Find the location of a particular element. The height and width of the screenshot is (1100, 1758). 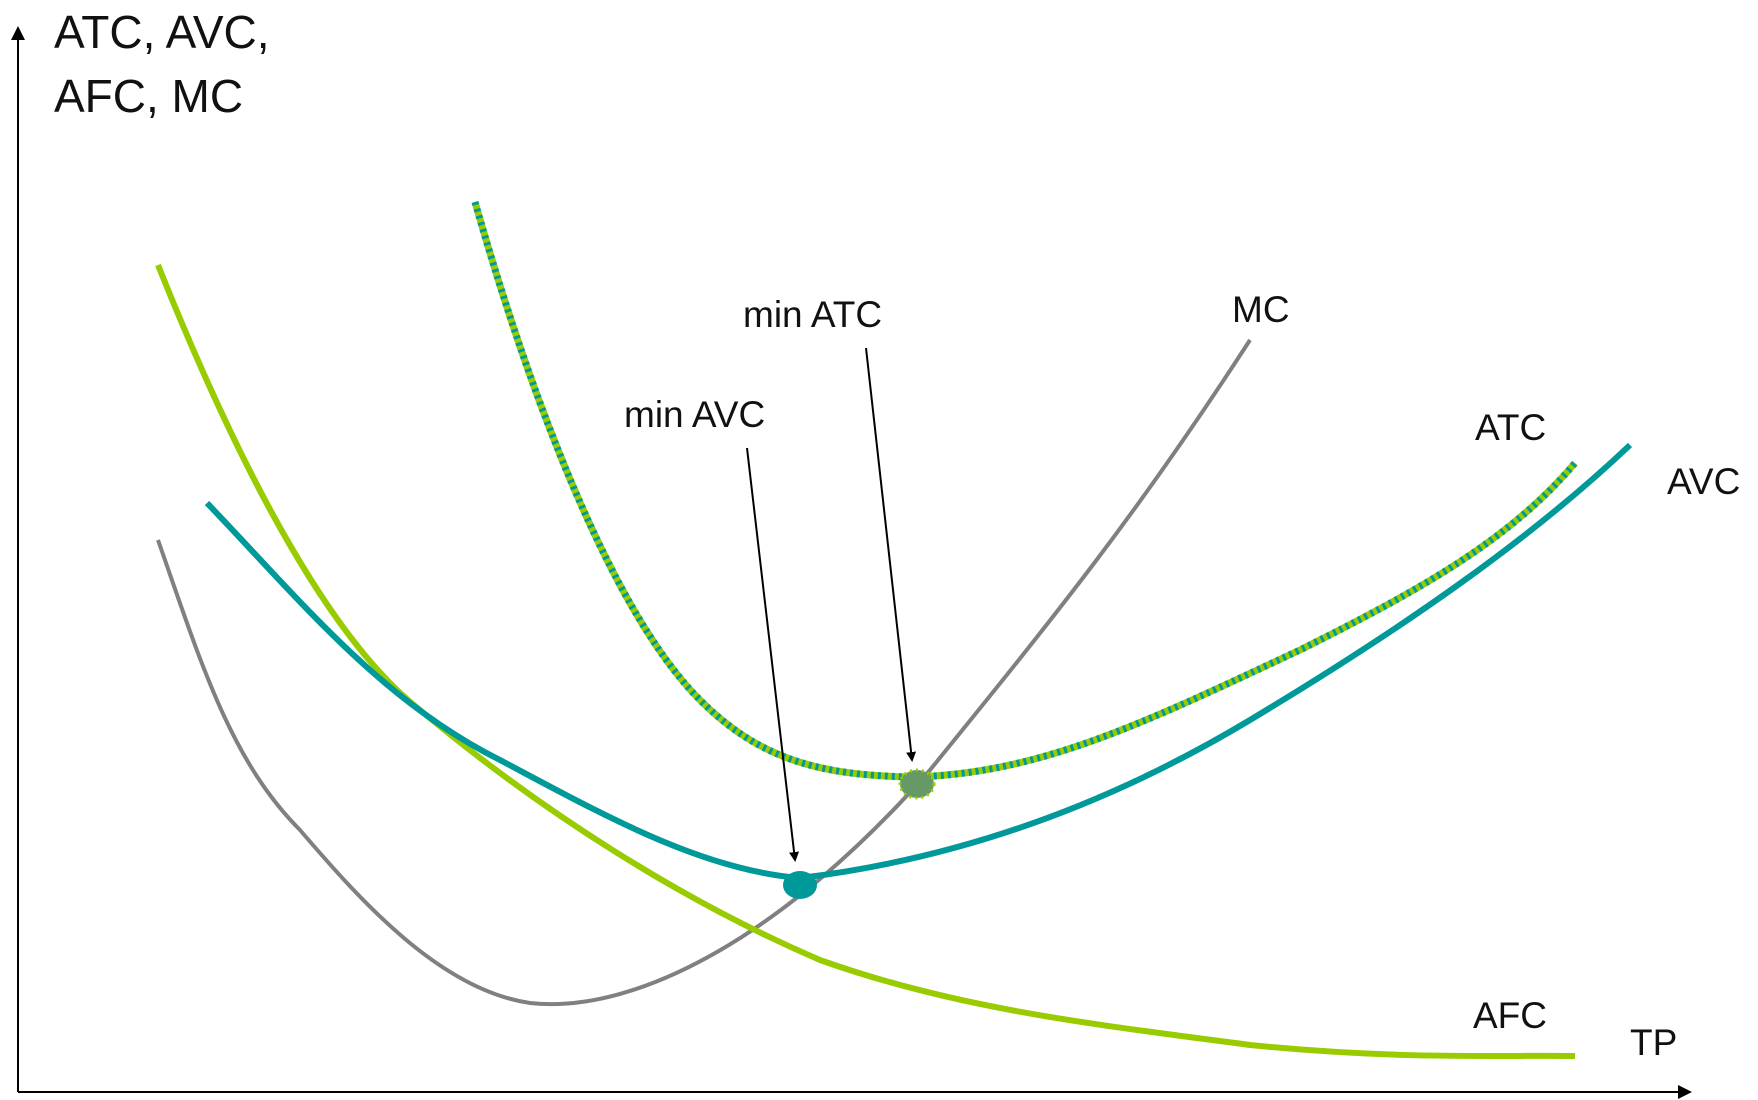

min-avc-arrow is located at coordinates (773, 654).